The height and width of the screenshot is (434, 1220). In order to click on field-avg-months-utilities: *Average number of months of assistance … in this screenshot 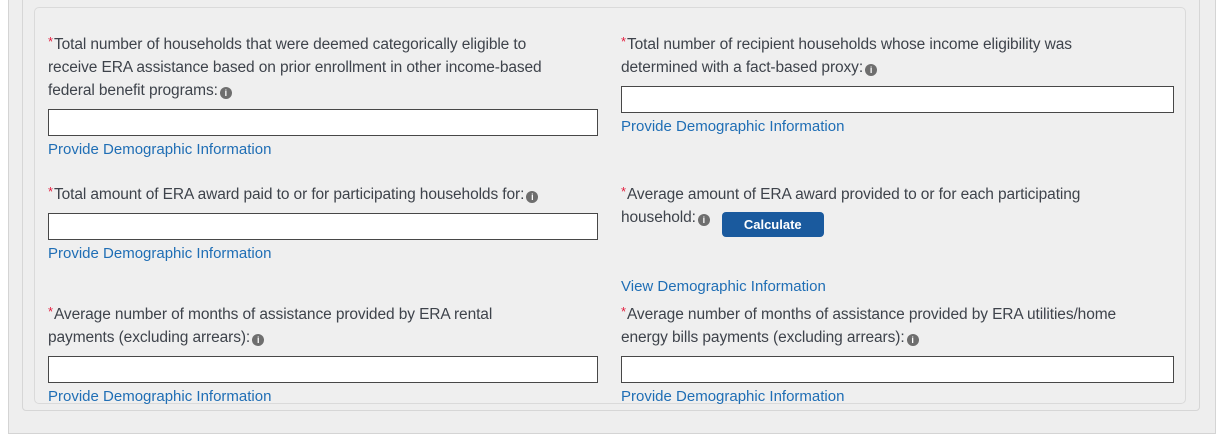, I will do `click(897, 353)`.